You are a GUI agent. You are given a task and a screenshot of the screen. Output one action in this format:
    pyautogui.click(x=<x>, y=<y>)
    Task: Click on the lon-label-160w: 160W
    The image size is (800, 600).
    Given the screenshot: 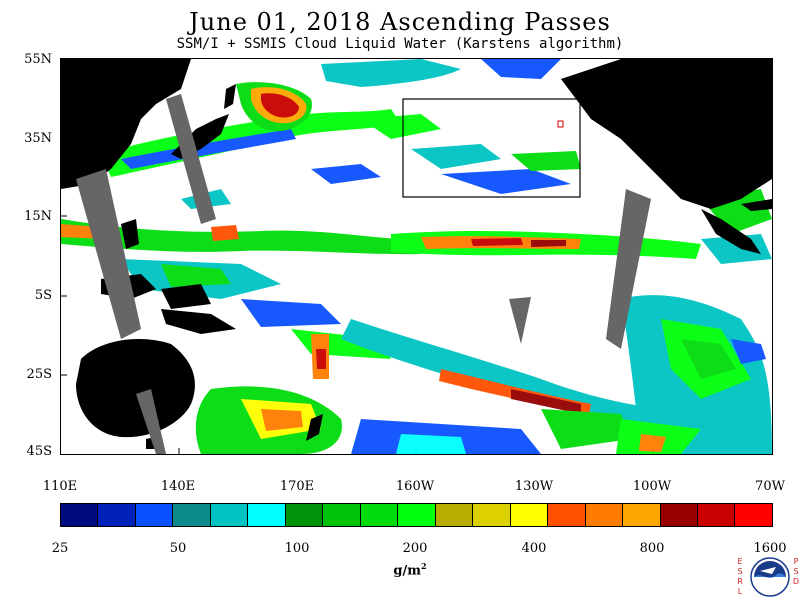 What is the action you would take?
    pyautogui.click(x=415, y=486)
    